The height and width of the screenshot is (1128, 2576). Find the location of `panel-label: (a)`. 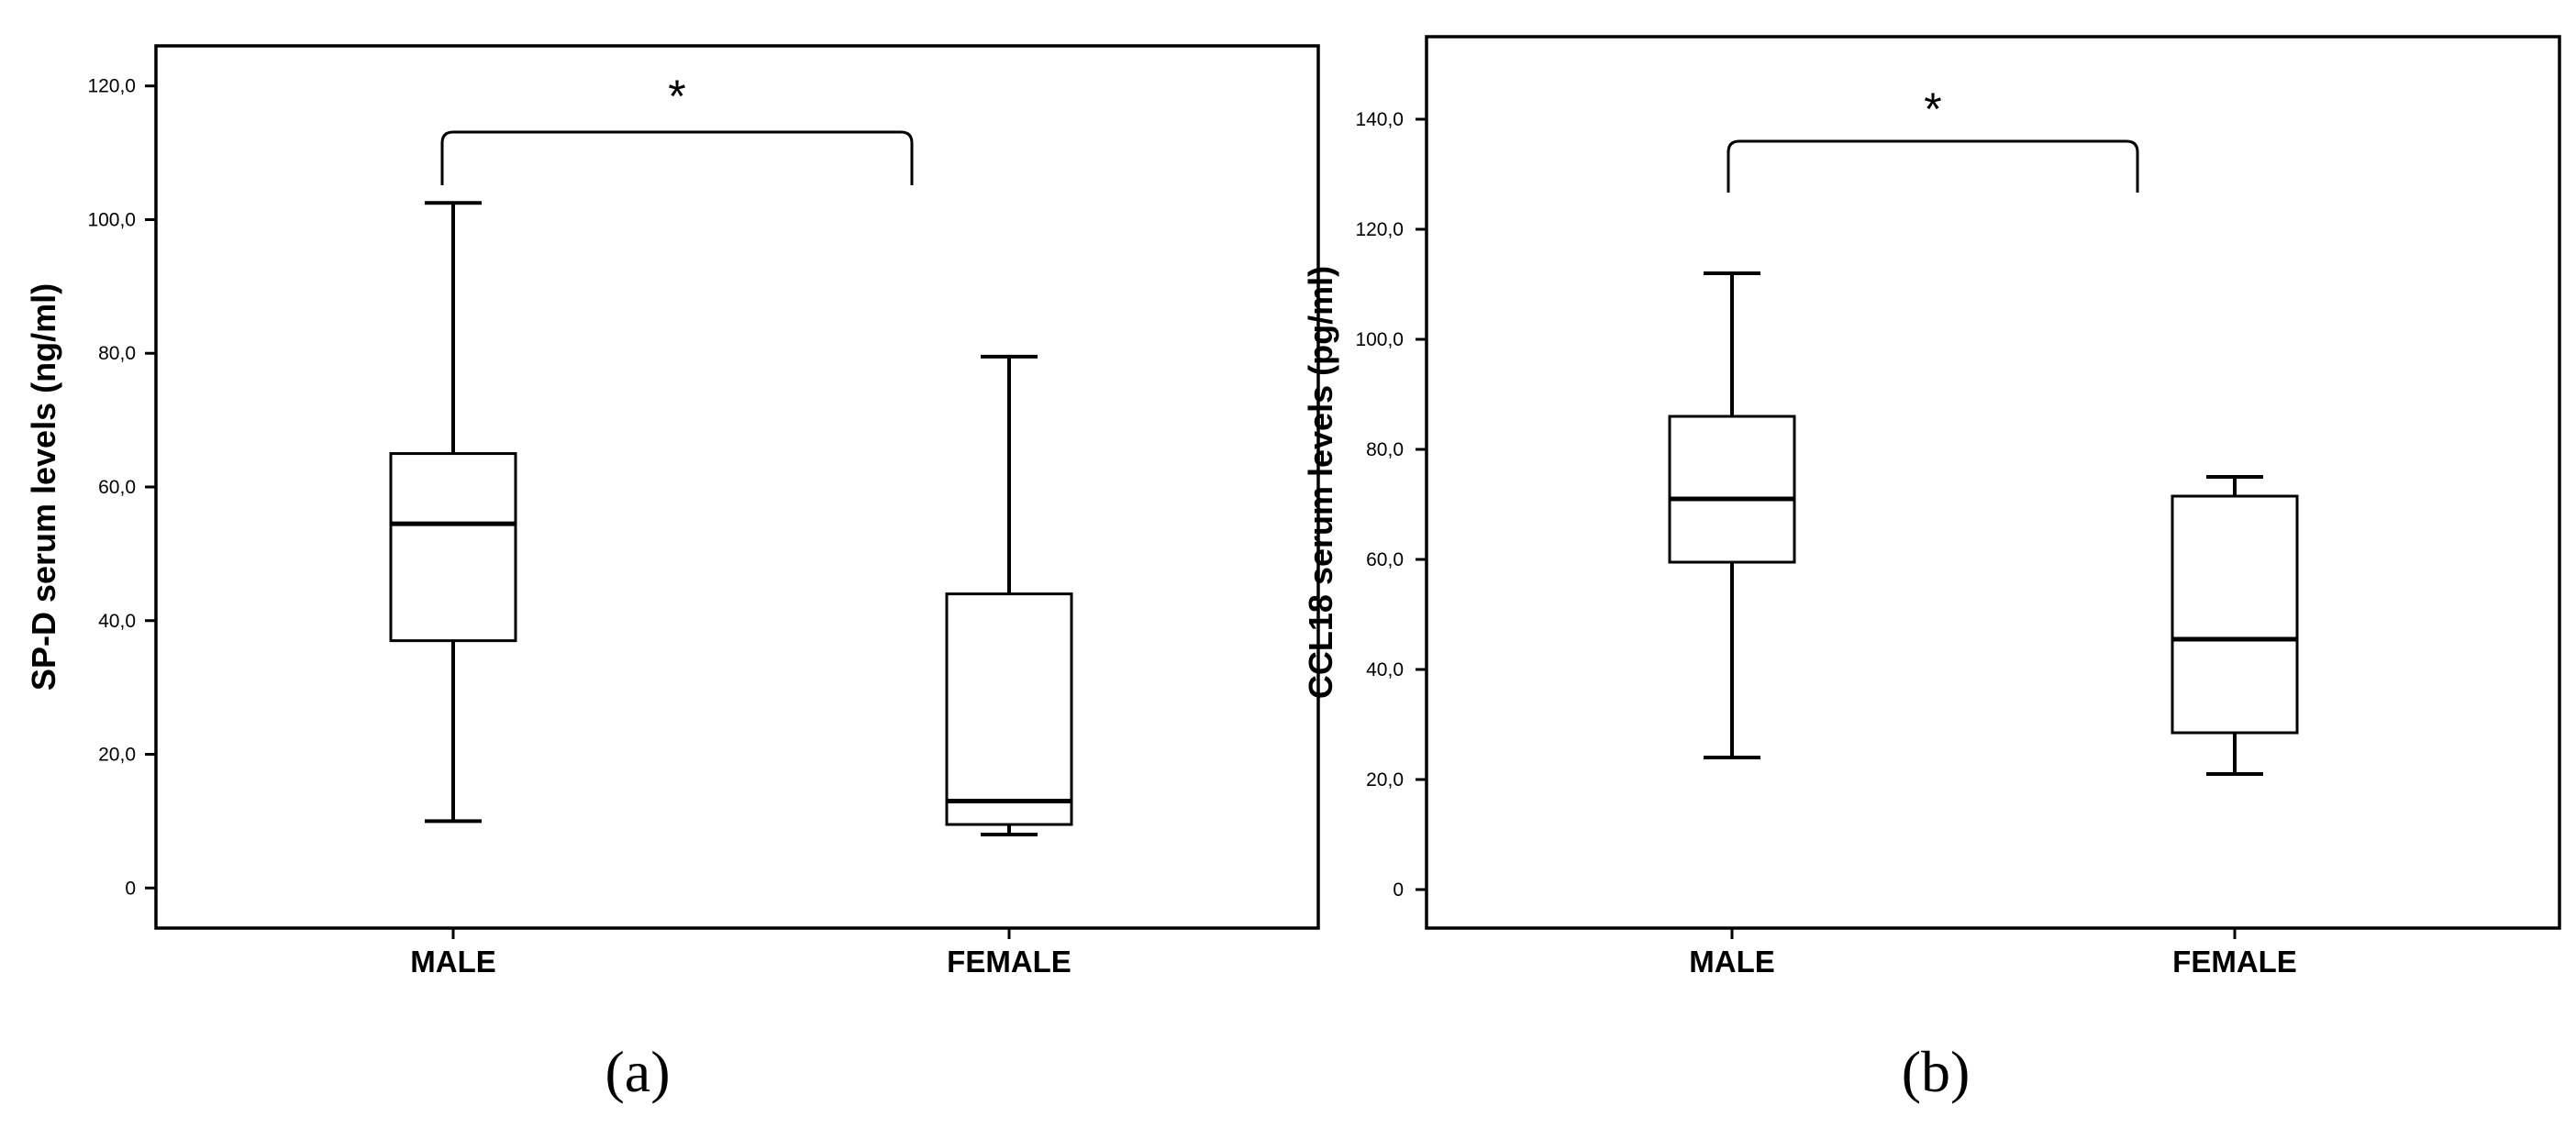

panel-label: (a) is located at coordinates (637, 1072).